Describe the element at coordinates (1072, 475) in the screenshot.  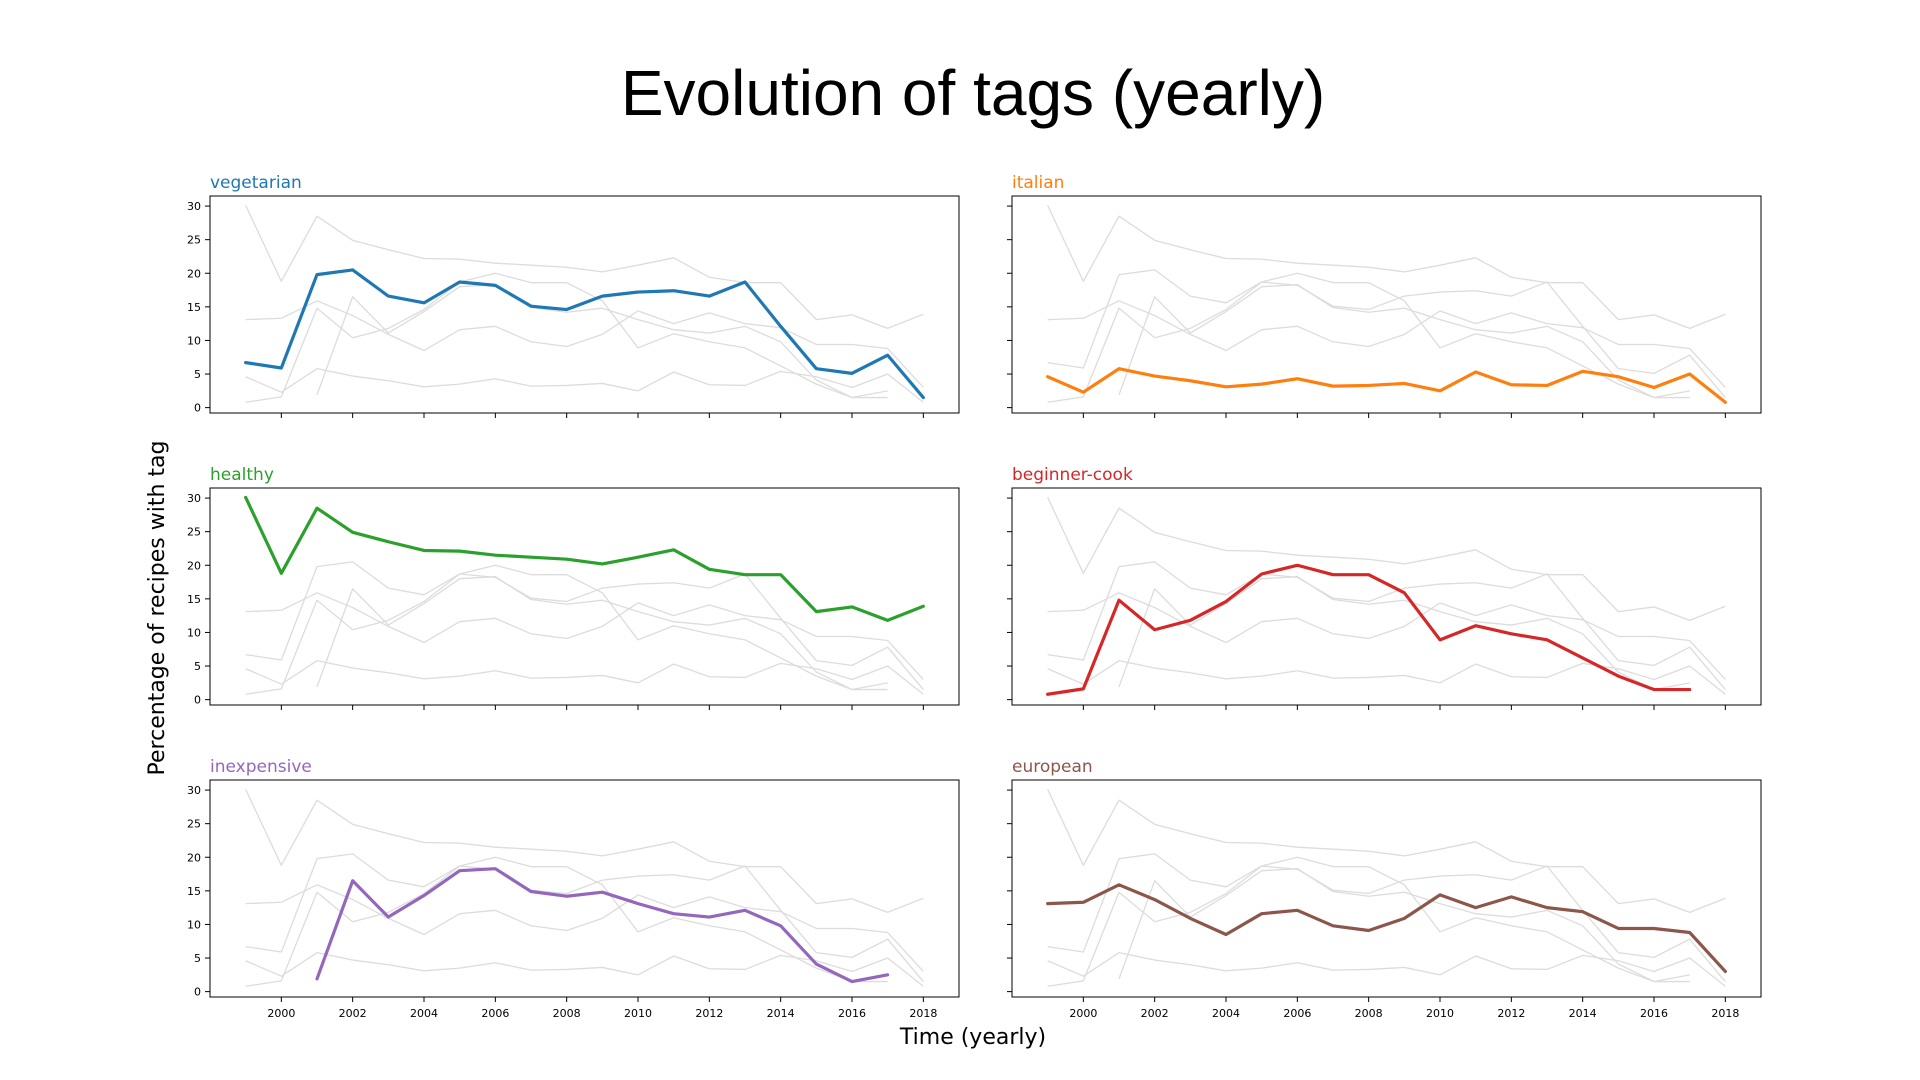
I see `panel-title-beginner-cook: beginner-cook` at that location.